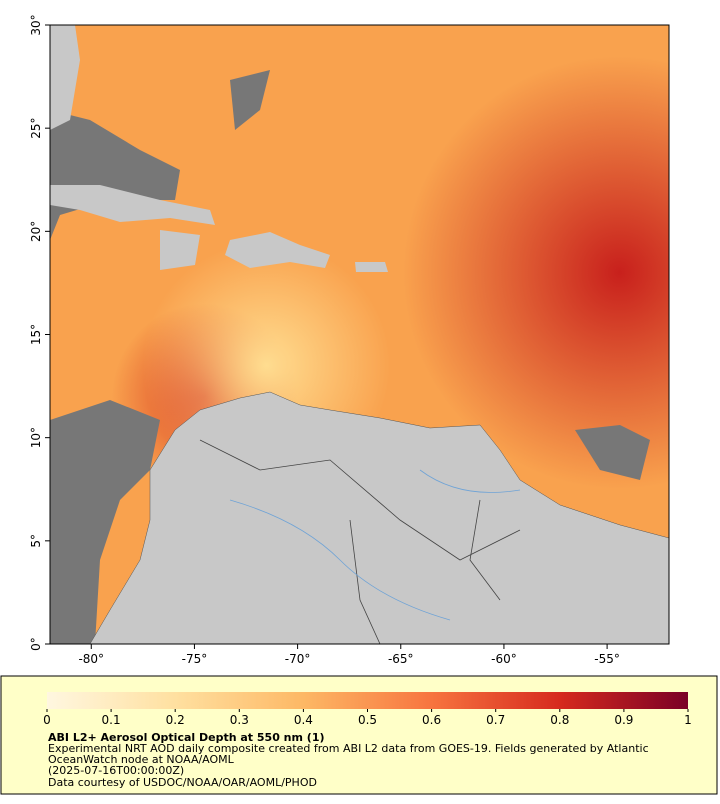 This screenshot has width=720, height=804. What do you see at coordinates (175, 720) in the screenshot?
I see `colorbar-tick-label: 0.2` at bounding box center [175, 720].